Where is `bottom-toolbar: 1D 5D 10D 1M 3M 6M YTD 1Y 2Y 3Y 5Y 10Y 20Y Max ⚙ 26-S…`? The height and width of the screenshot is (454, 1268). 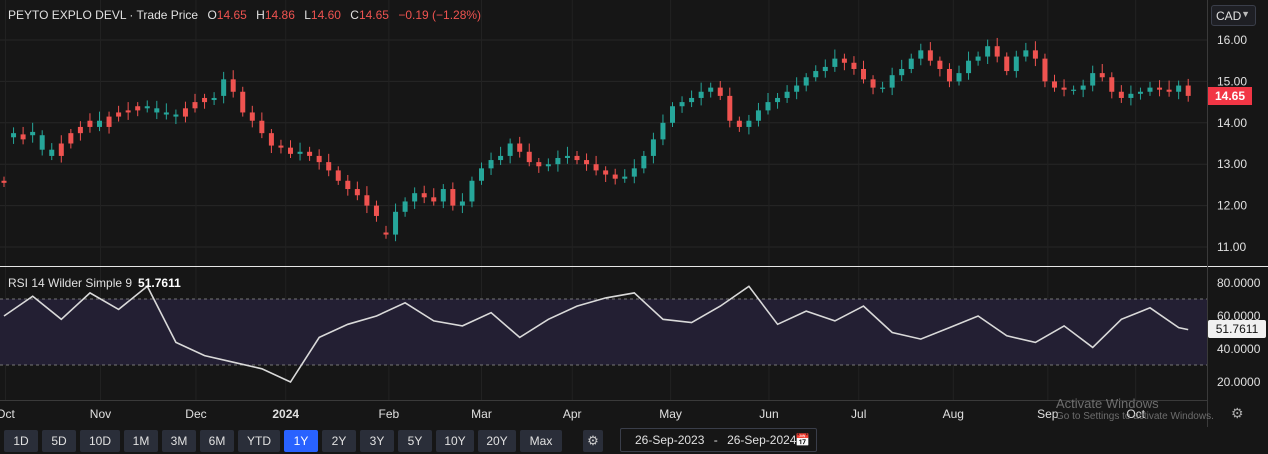
bottom-toolbar: 1D 5D 10D 1M 3M 6M YTD 1Y 2Y 3Y 5Y 10Y 20Y Max ⚙ 26-S… is located at coordinates (634, 440).